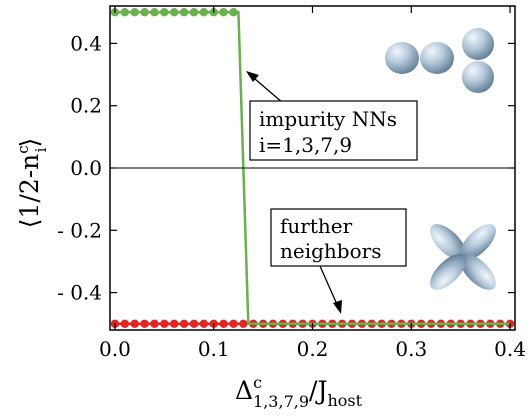 This screenshot has width=532, height=418. Describe the element at coordinates (86, 168) in the screenshot. I see `y-tick-label: 0.0` at that location.